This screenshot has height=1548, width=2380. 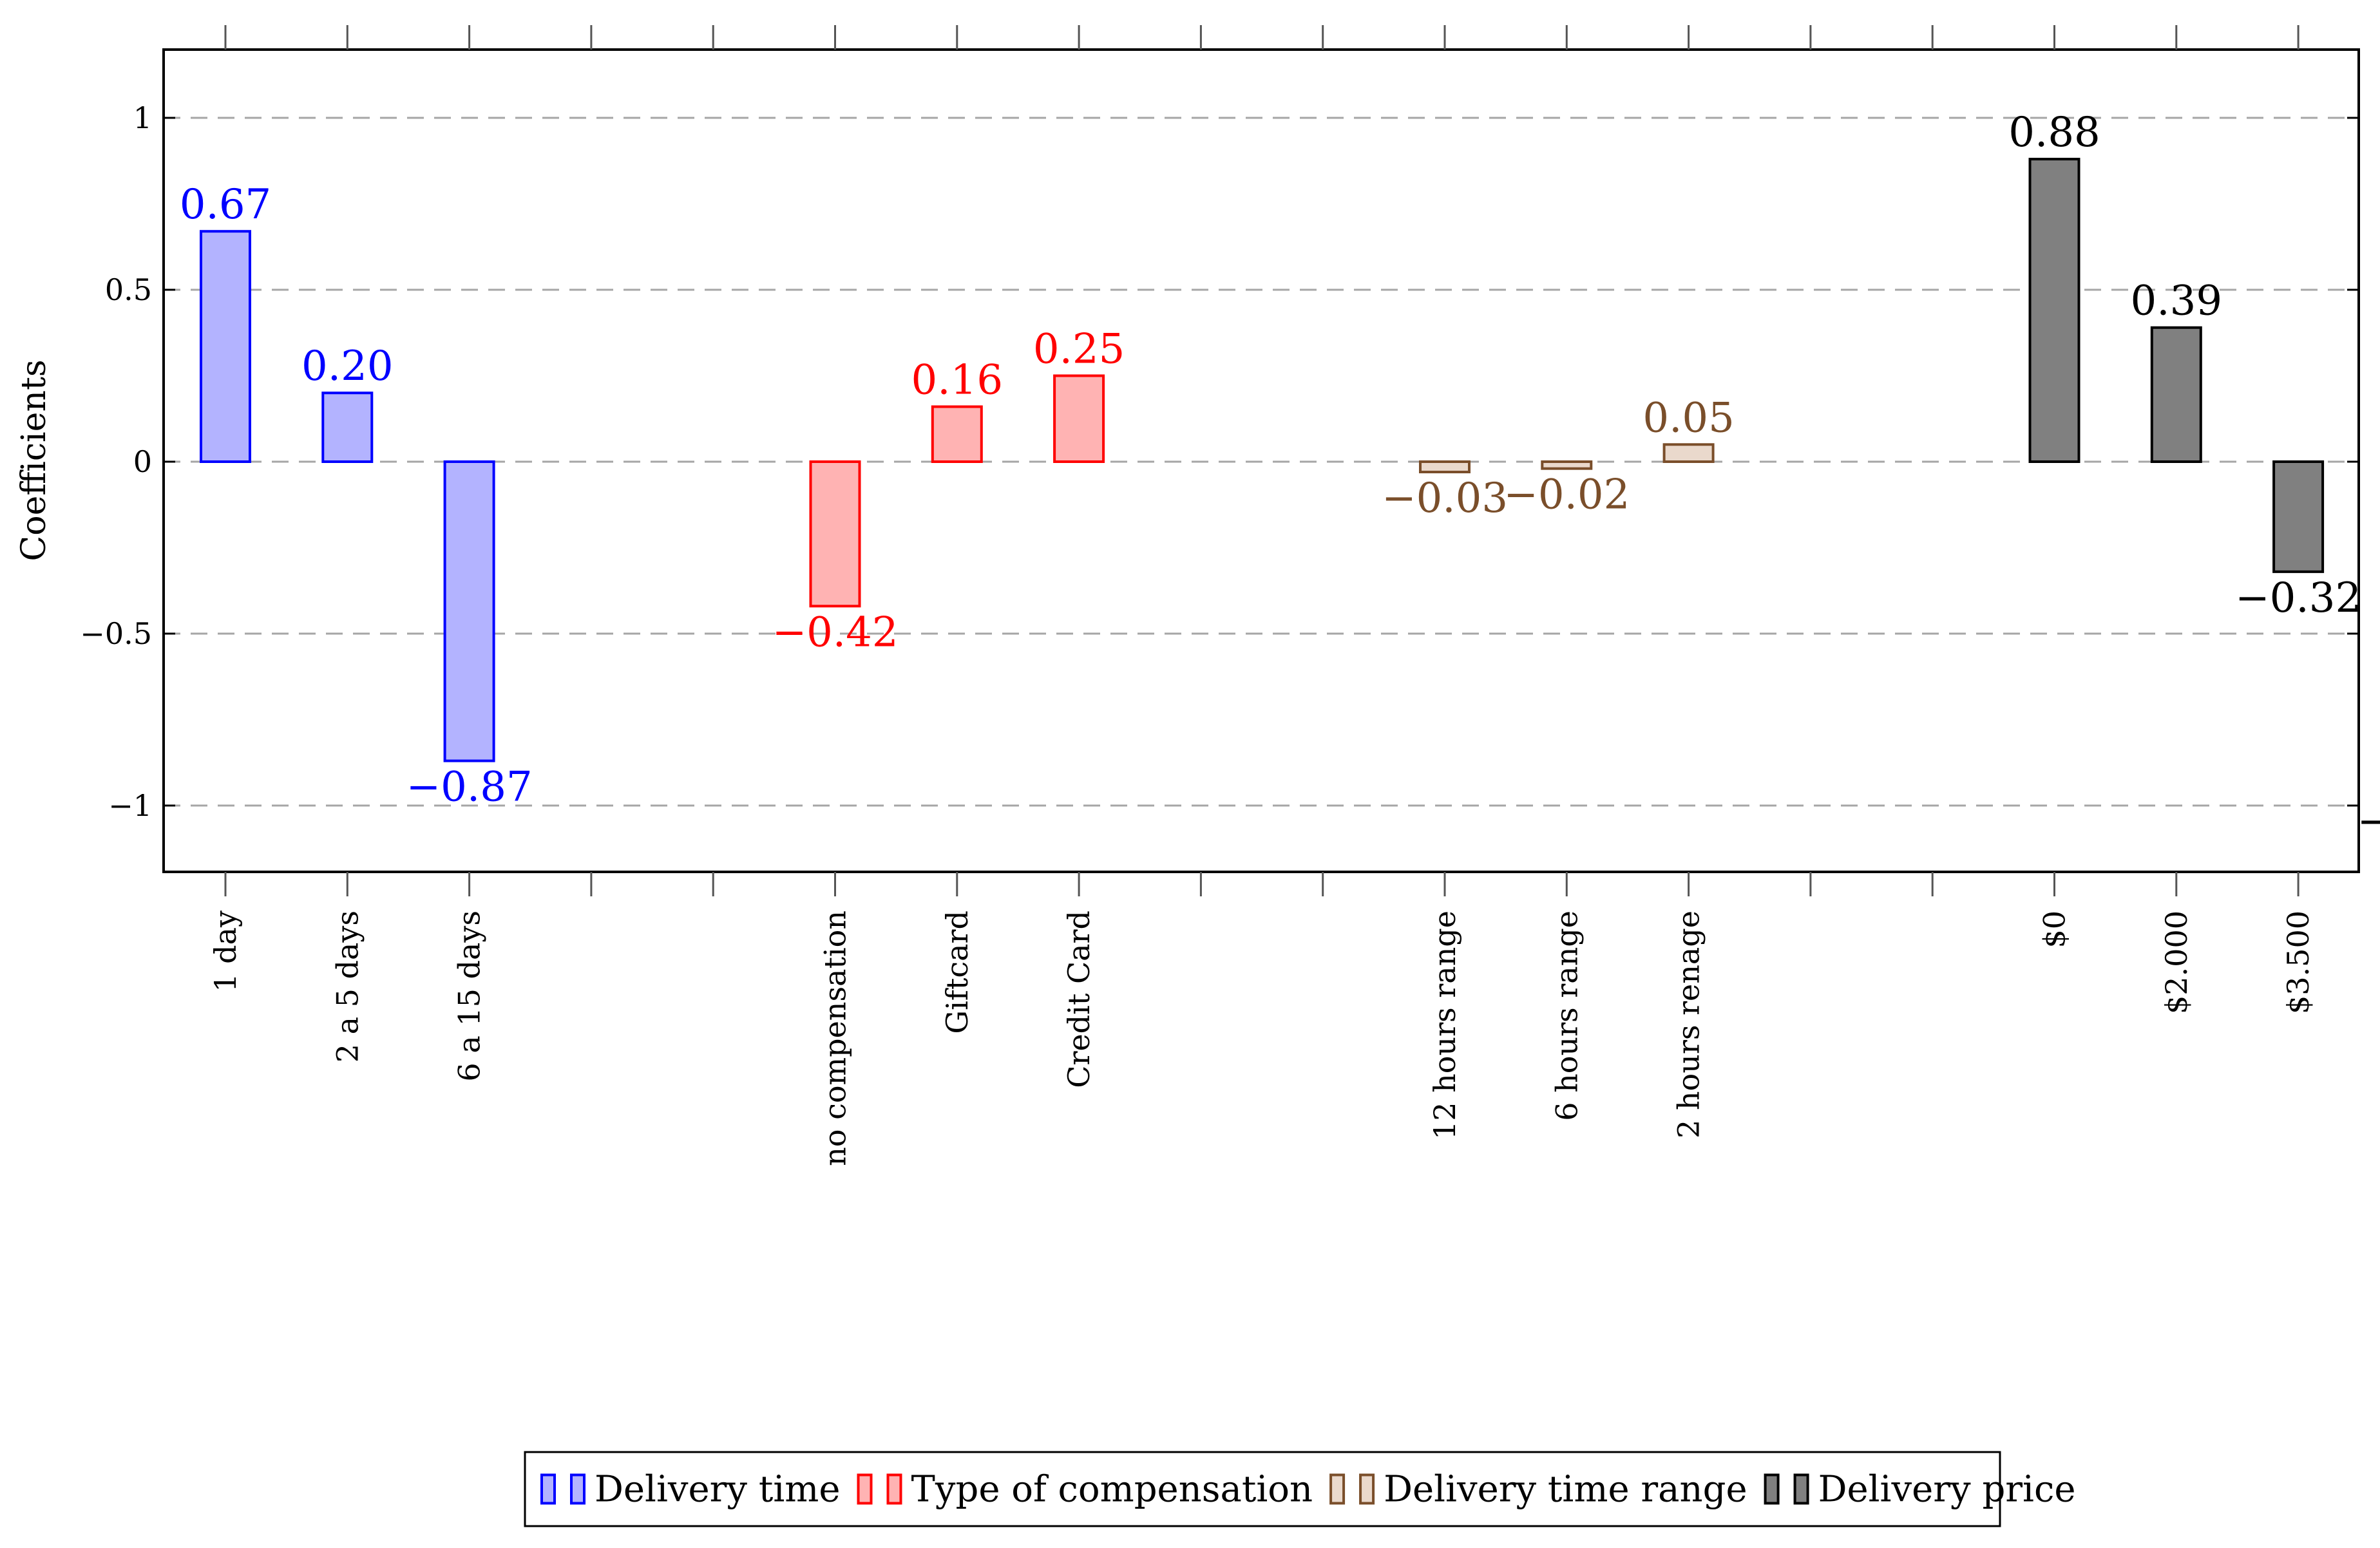 I want to click on y-tick-label: −0.5, so click(x=116, y=633).